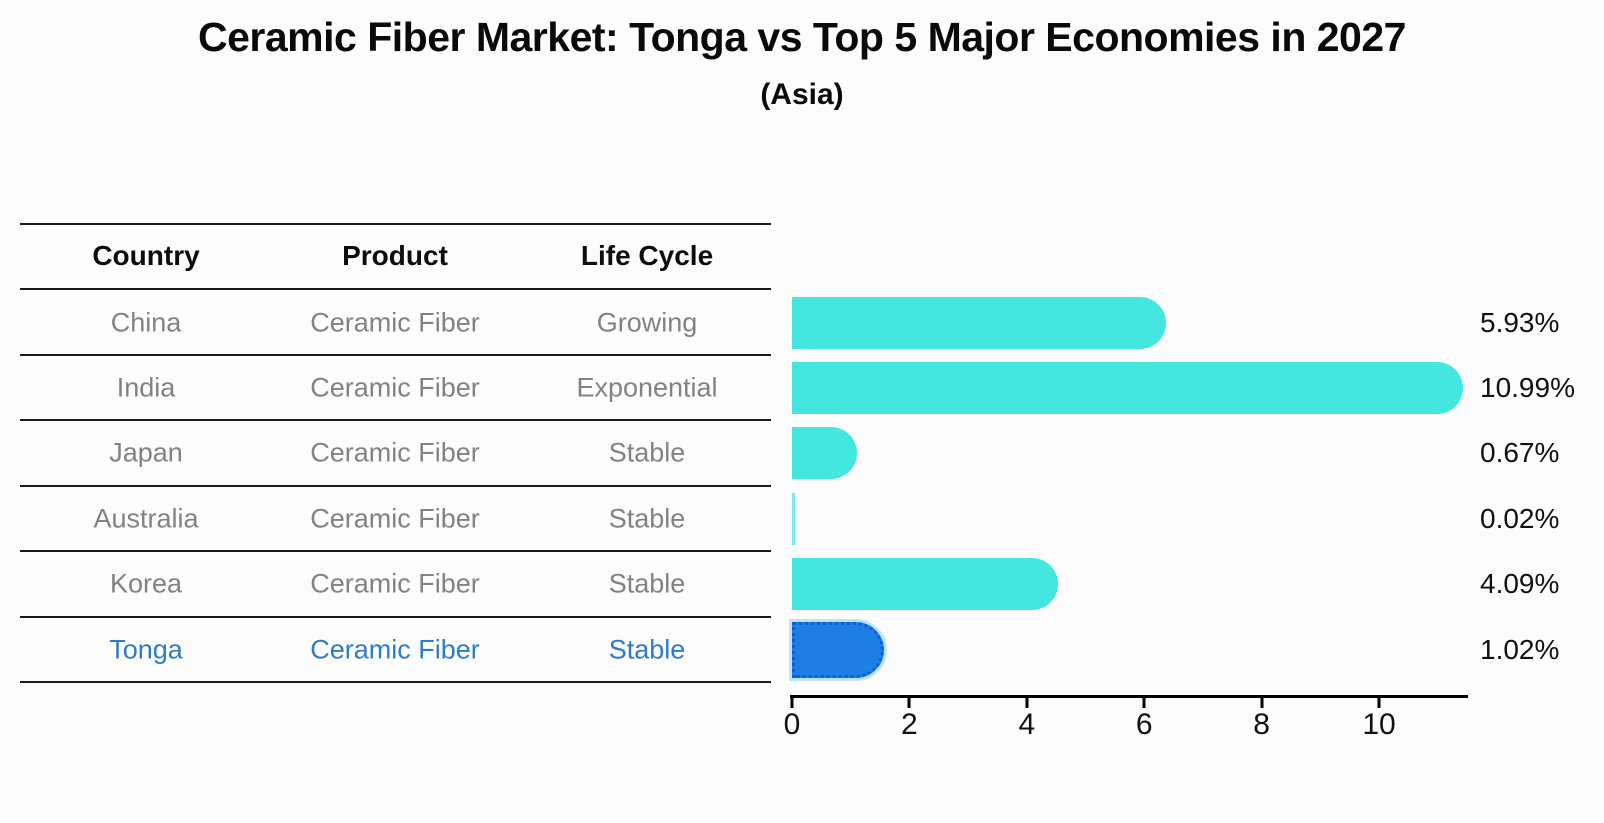 The image size is (1604, 823). Describe the element at coordinates (1520, 453) in the screenshot. I see `bar-value-label: 0.67%` at that location.